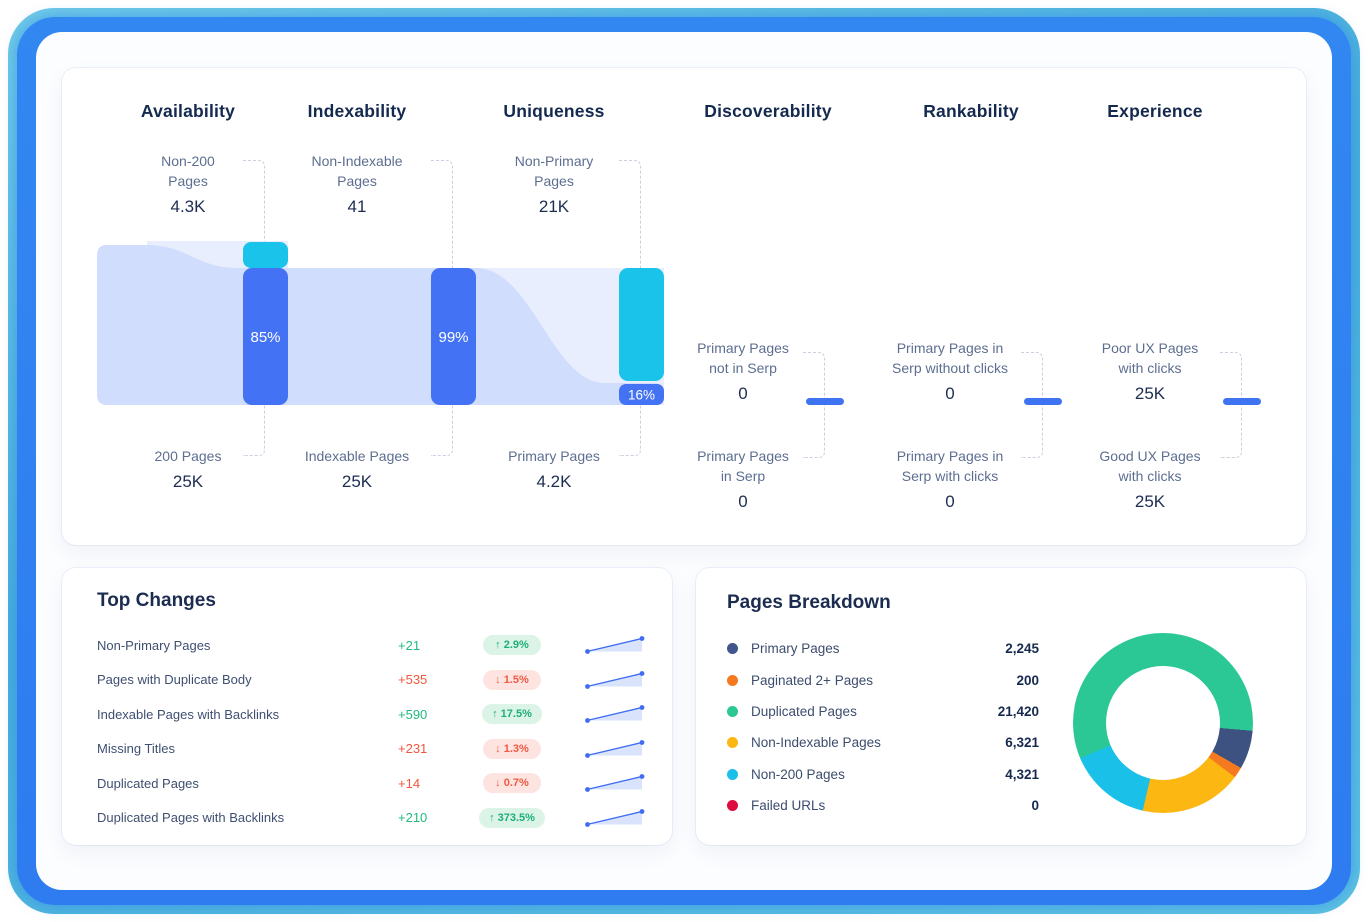 The height and width of the screenshot is (922, 1368). I want to click on availability-pass-bar, so click(265, 336).